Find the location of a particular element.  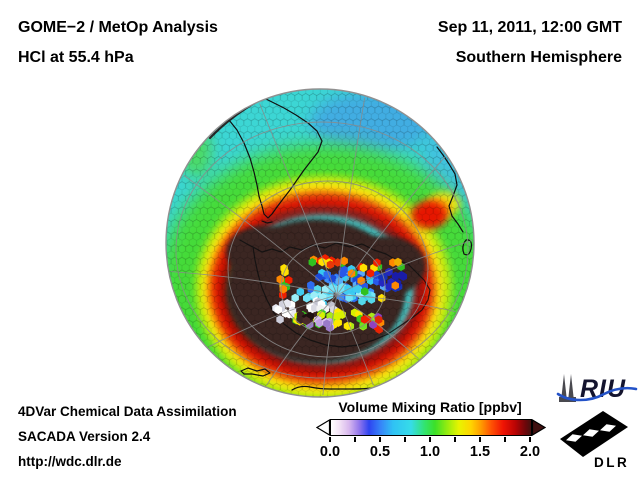

analysis-datetime: Sep 11, 2011, 12:00 GMT is located at coordinates (529, 27).